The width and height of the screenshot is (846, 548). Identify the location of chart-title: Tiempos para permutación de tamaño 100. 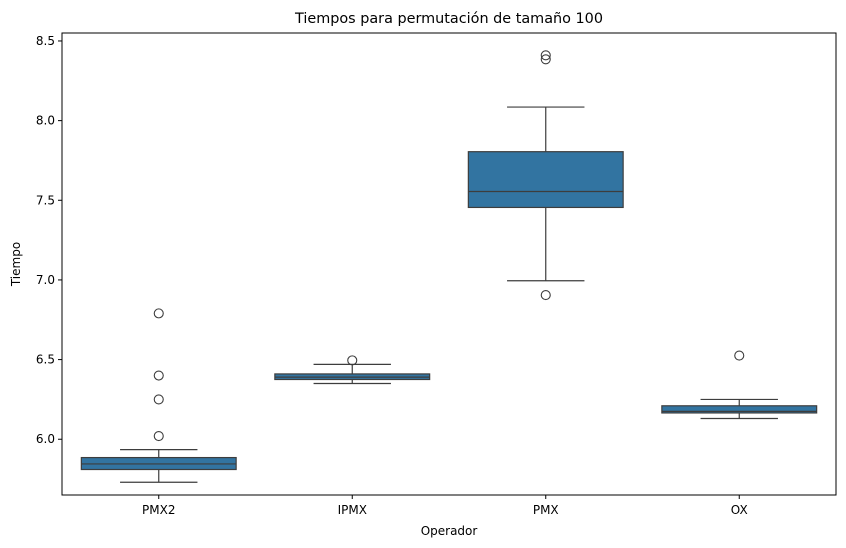
(448, 19).